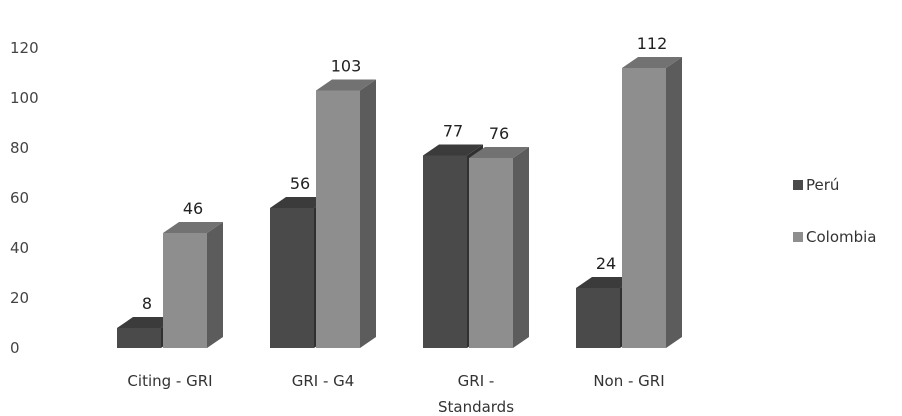  I want to click on bar-colombia-0: 46, so click(193, 273).